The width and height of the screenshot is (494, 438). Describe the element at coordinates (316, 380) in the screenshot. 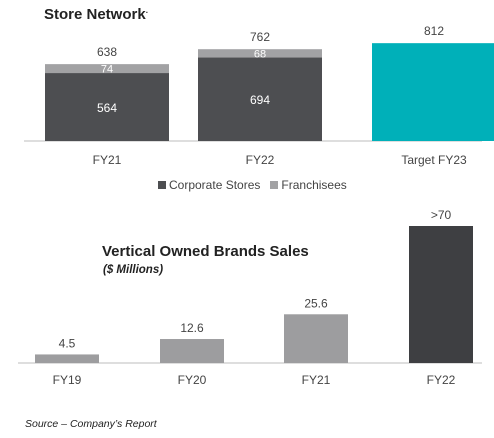

I see `brands-tick-2: FY21` at that location.